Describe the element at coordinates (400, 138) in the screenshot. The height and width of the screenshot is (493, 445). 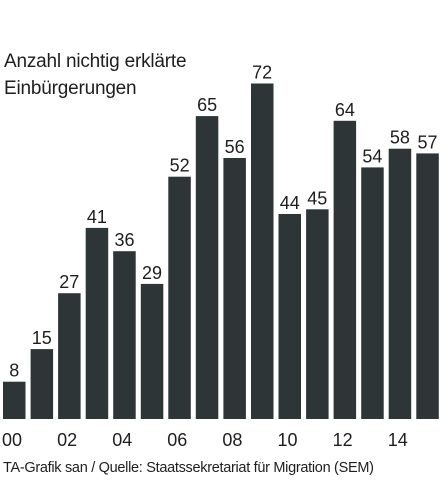
I see `value-label-14: 58` at that location.